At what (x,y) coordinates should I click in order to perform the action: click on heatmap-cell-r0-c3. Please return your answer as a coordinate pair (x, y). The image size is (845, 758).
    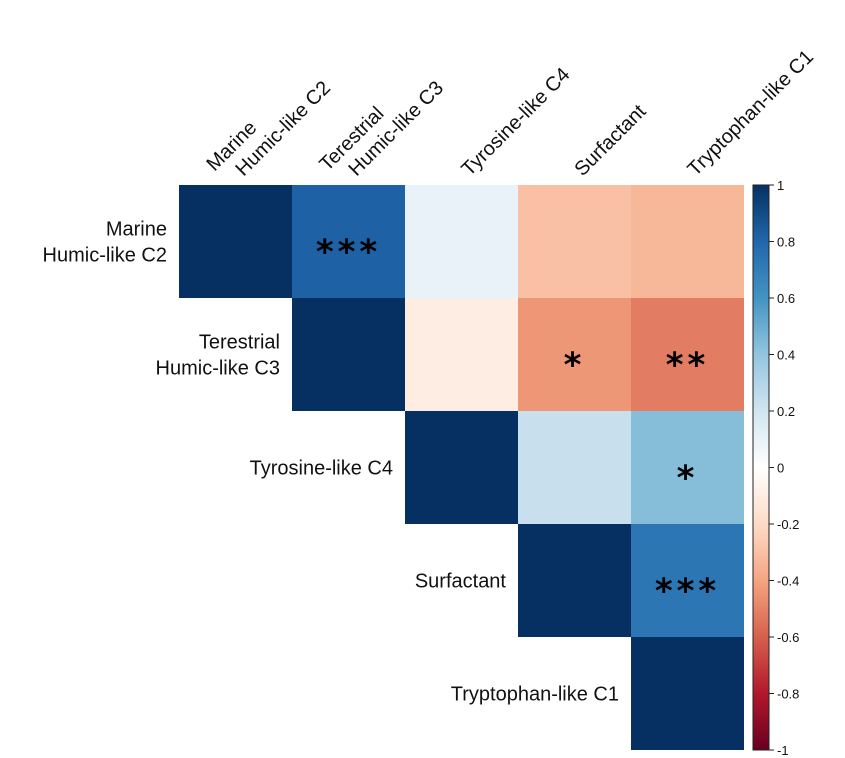
    Looking at the image, I should click on (574, 241).